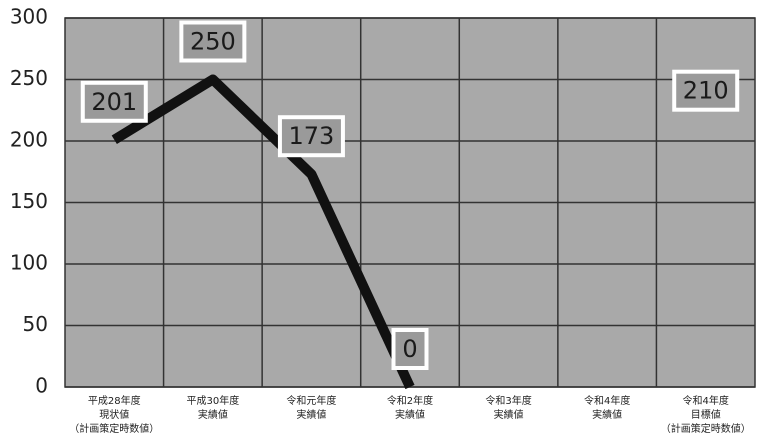 The width and height of the screenshot is (763, 441). What do you see at coordinates (114, 400) in the screenshot?
I see `x-tick-label: 平成28年度` at bounding box center [114, 400].